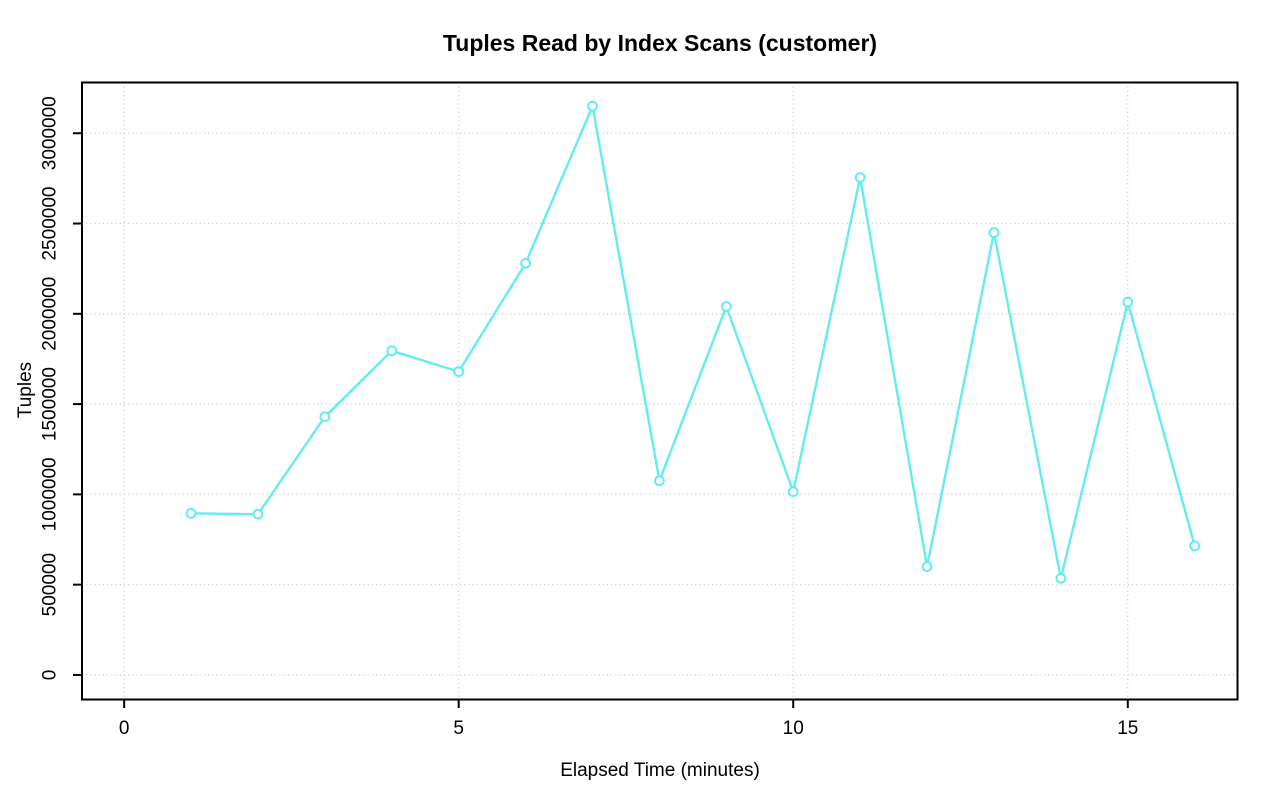  I want to click on x-tick-label: 10, so click(793, 728).